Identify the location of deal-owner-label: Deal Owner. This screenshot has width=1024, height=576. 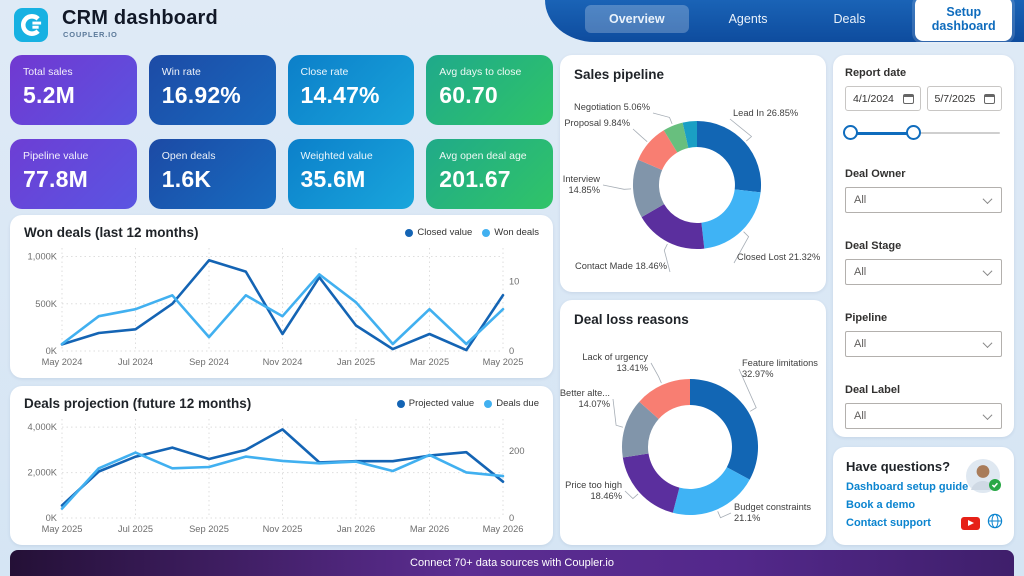
(875, 174).